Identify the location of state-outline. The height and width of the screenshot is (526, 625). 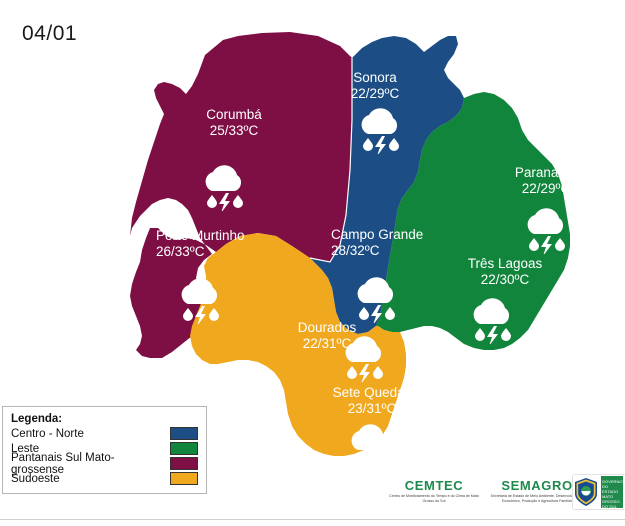
(331, 160).